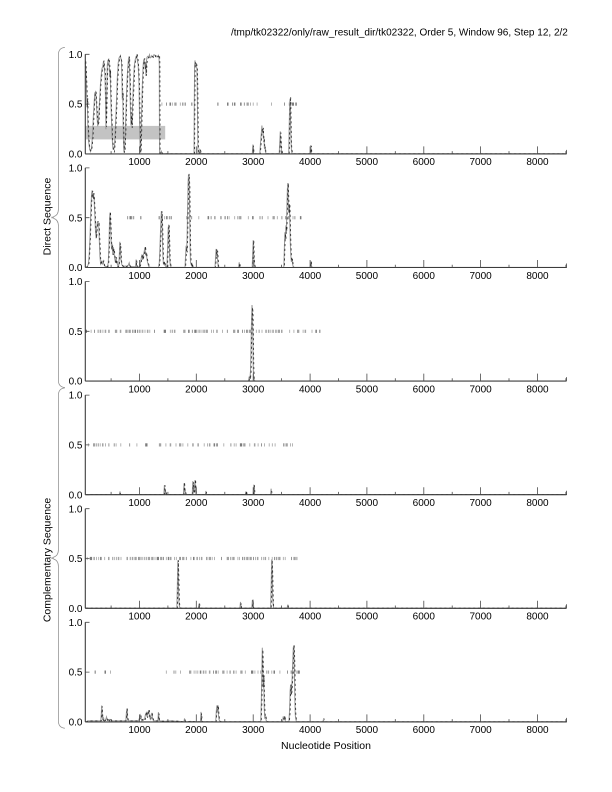 The image size is (612, 792). I want to click on svg-text: Nucleotide Position, so click(326, 746).